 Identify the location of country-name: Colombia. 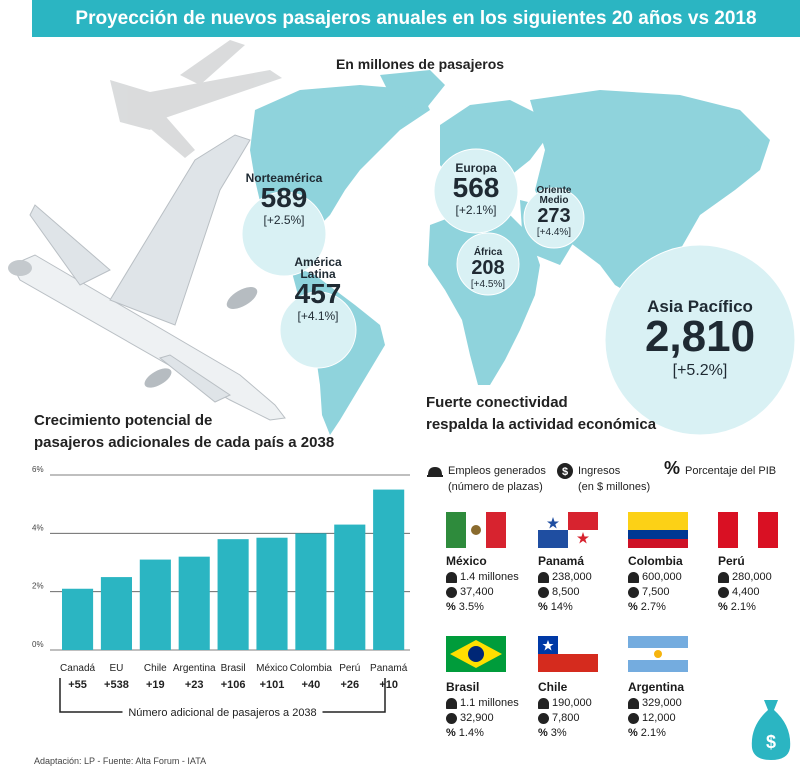
(655, 561).